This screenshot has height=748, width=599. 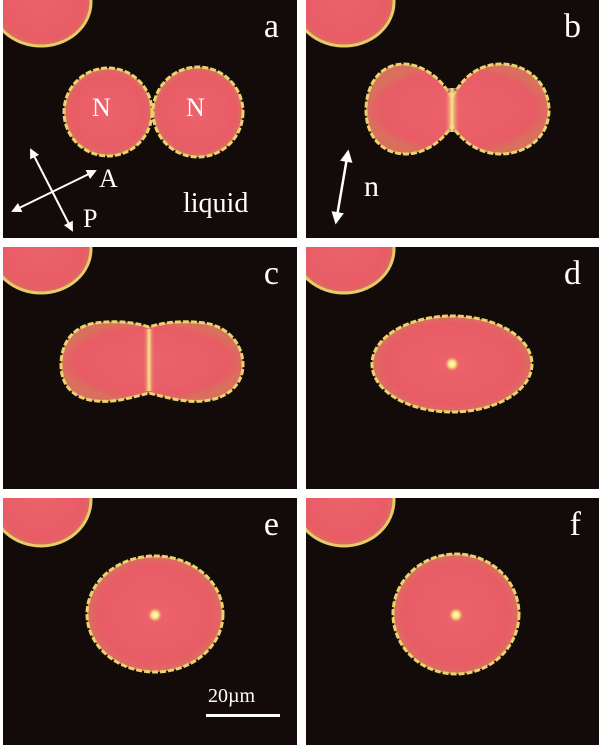 I want to click on analyzer-arrow, so click(x=54, y=191).